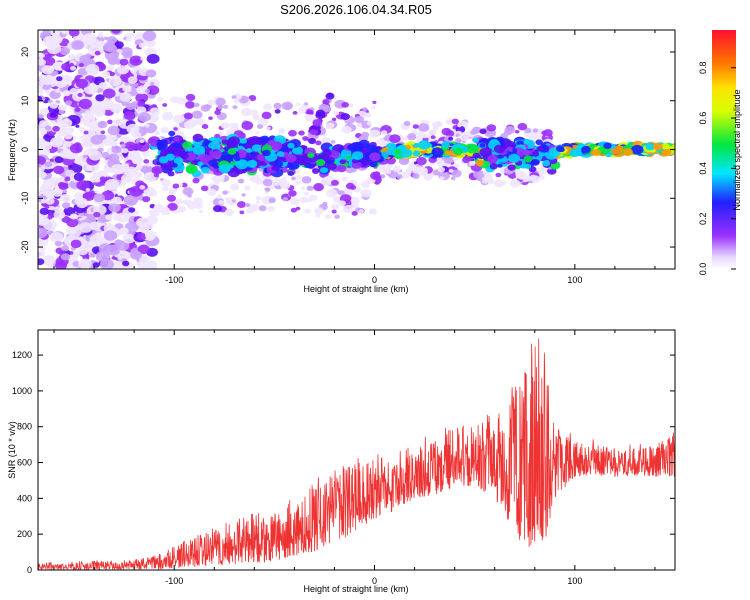  I want to click on spectrogram-ytick-label: 10, so click(25, 101).